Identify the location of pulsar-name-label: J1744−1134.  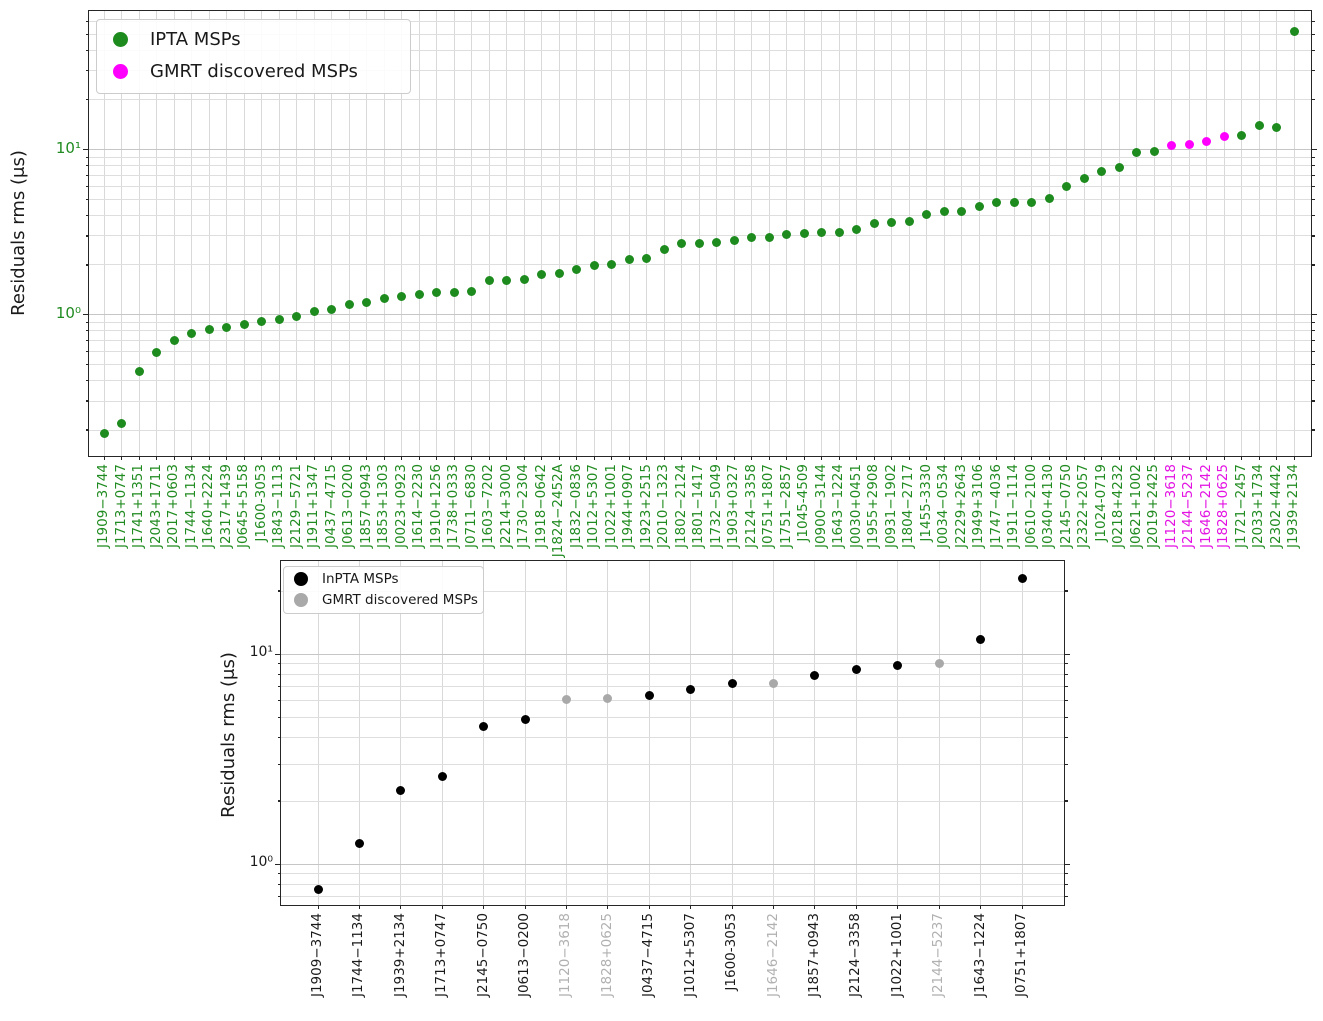
(358, 955).